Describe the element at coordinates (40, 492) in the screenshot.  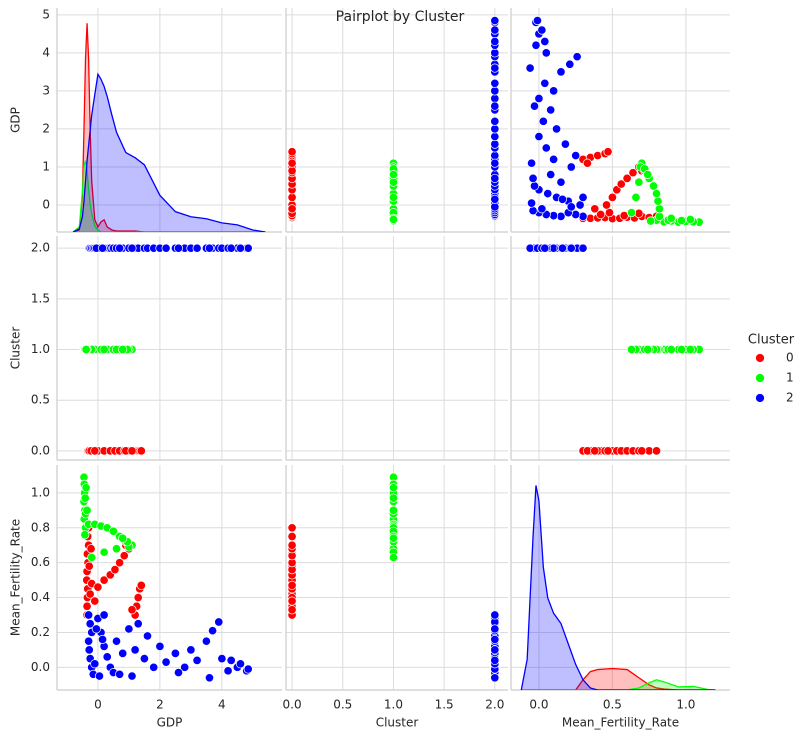
I see `y-tick-label: 1.0` at that location.